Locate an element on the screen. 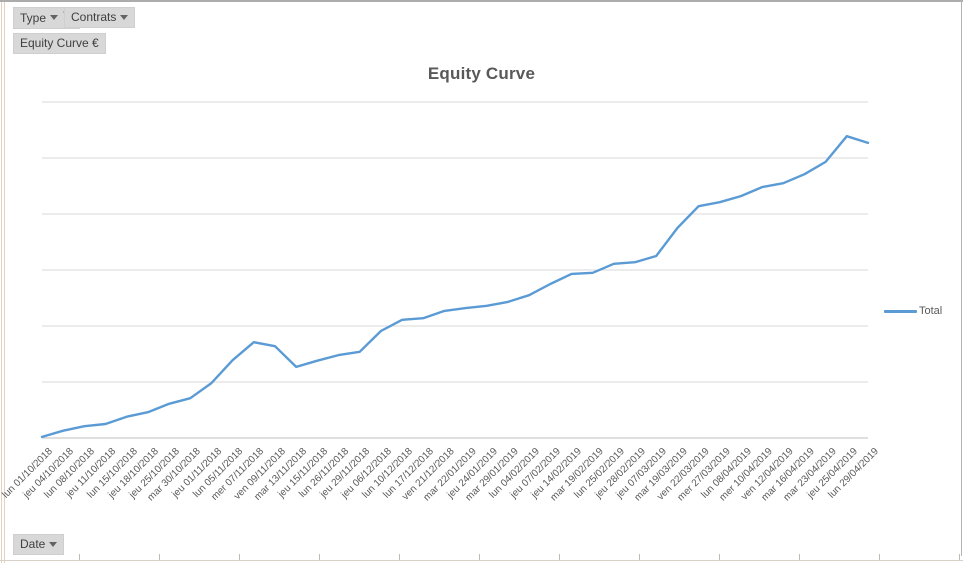 This screenshot has height=563, width=963. worksheet-cell-ticks is located at coordinates (481, 557).